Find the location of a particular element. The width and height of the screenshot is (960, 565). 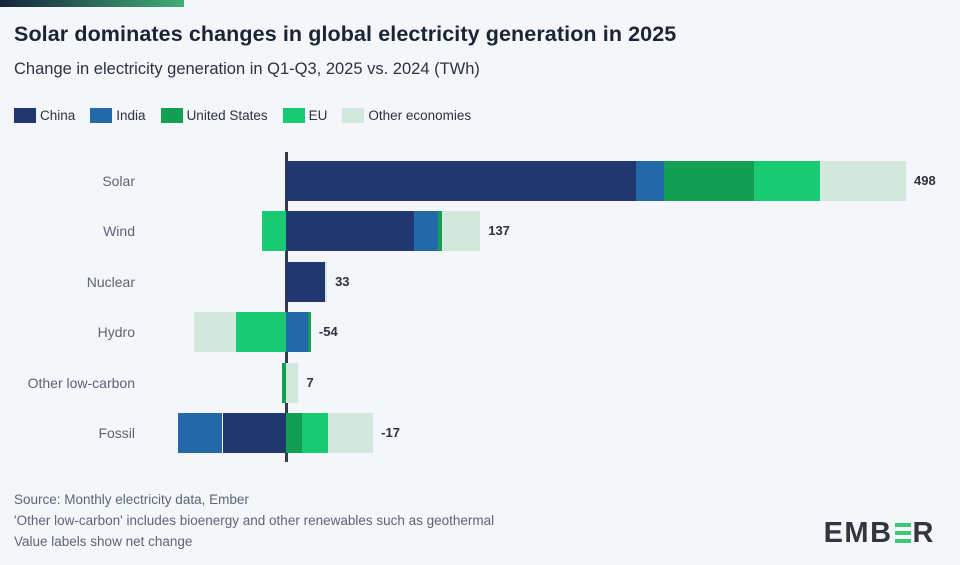

value-label: 498 is located at coordinates (925, 180).